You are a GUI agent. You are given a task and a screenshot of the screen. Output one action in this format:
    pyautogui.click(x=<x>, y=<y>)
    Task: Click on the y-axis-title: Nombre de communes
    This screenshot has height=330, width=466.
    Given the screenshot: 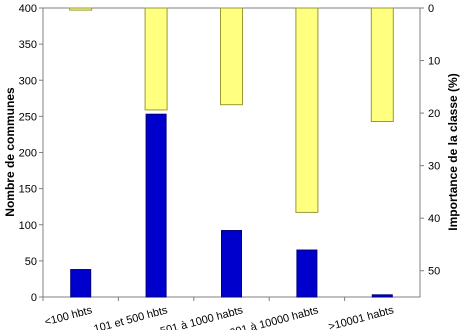 What is the action you would take?
    pyautogui.click(x=10, y=152)
    